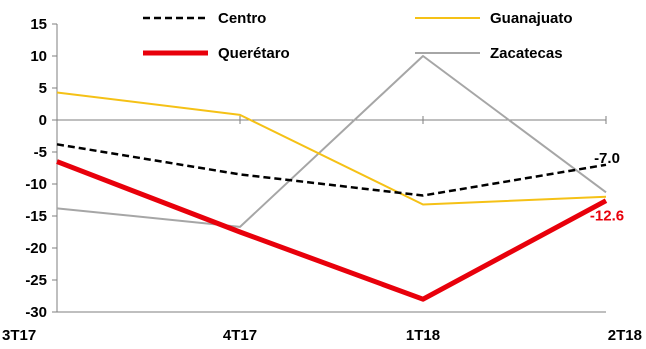 Image resolution: width=646 pixels, height=349 pixels. Describe the element at coordinates (43, 88) in the screenshot. I see `y-tick-label: 5` at that location.